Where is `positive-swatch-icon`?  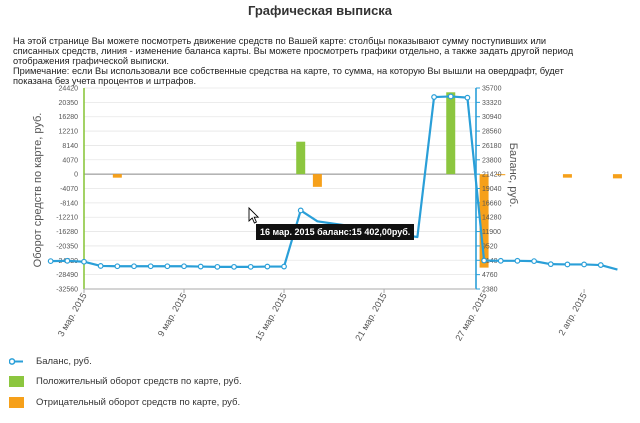 positive-swatch-icon is located at coordinates (16, 381).